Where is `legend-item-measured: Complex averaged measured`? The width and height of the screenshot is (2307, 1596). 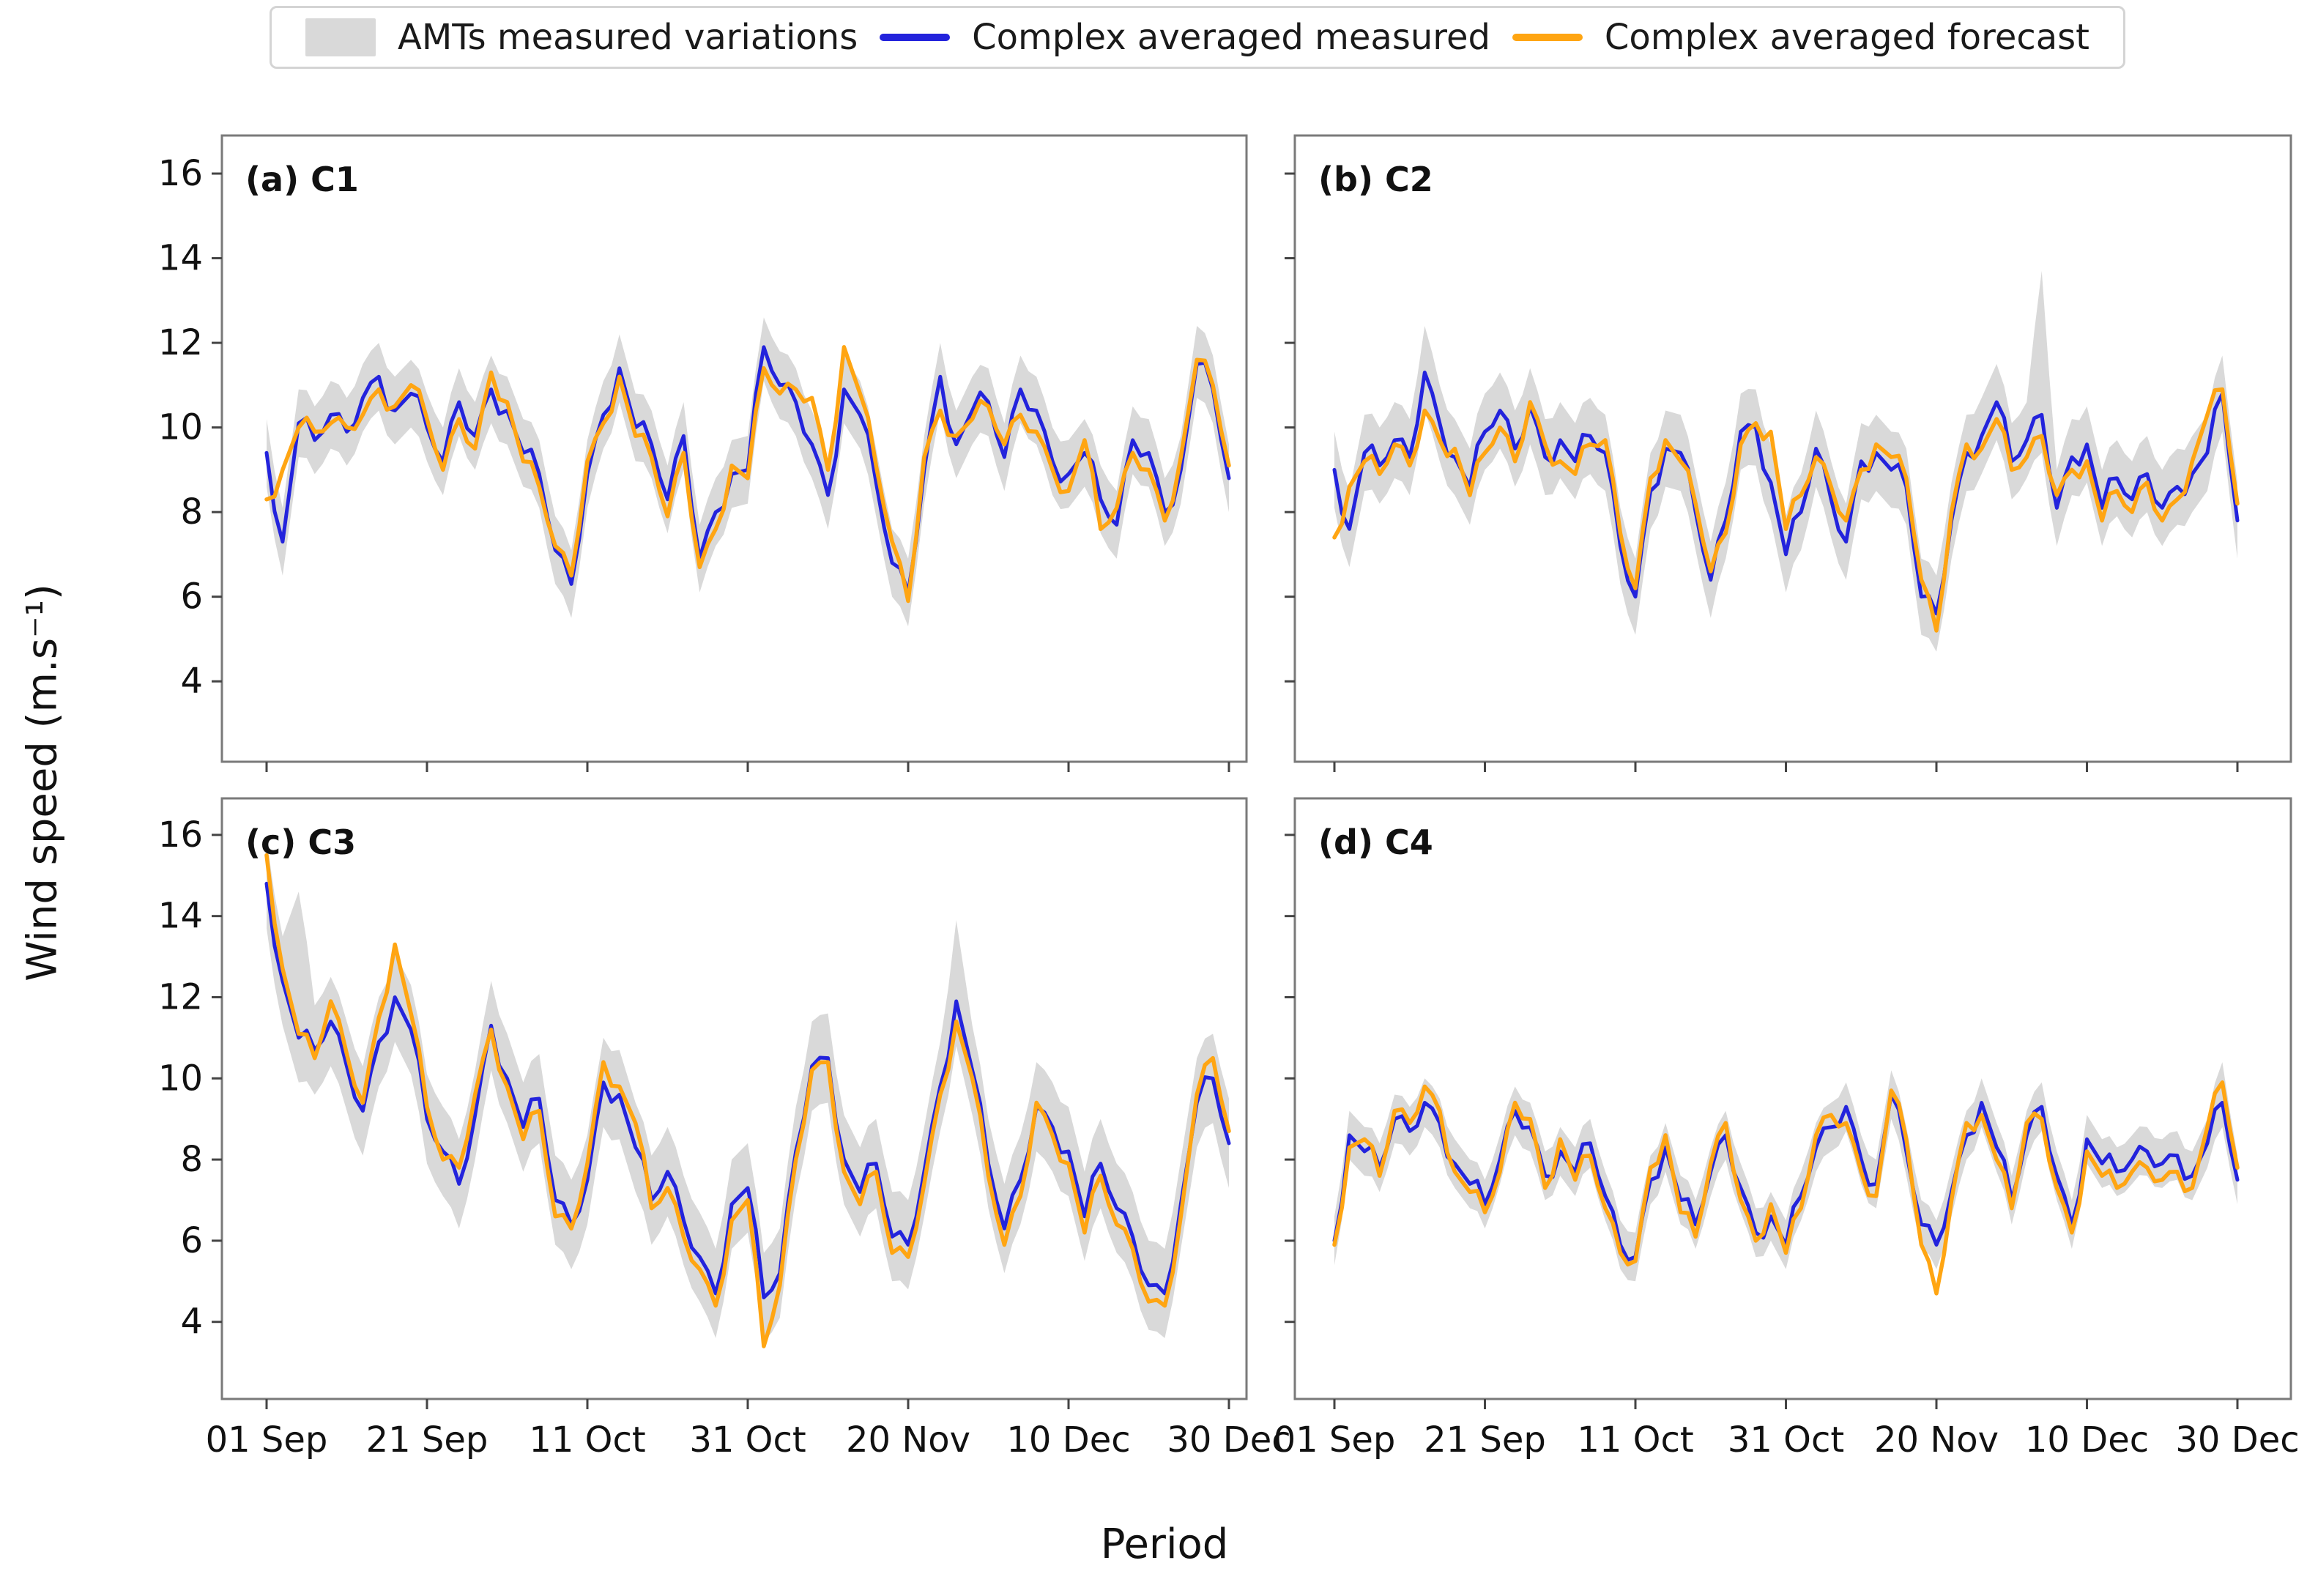
legend-item-measured: Complex averaged measured is located at coordinates (1185, 38).